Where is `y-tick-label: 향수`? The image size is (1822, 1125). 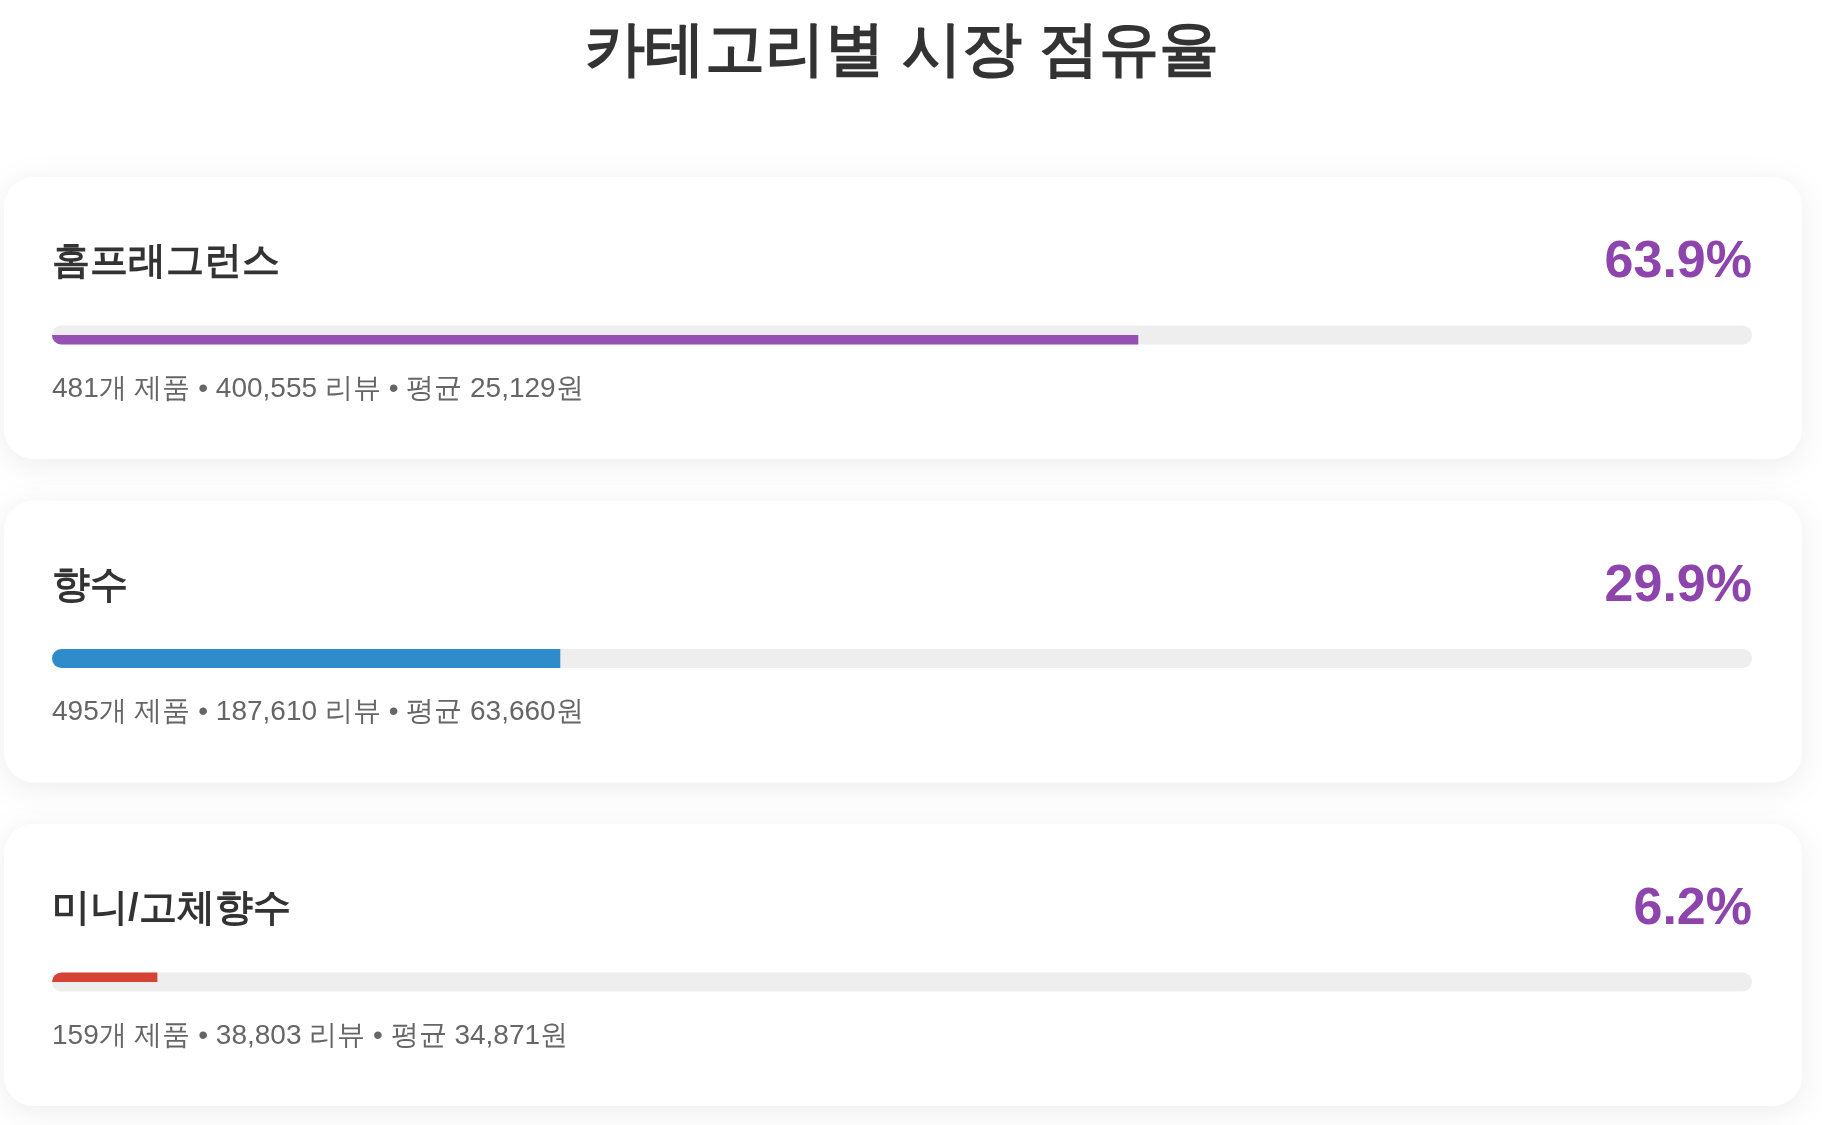 y-tick-label: 향수 is located at coordinates (90, 583).